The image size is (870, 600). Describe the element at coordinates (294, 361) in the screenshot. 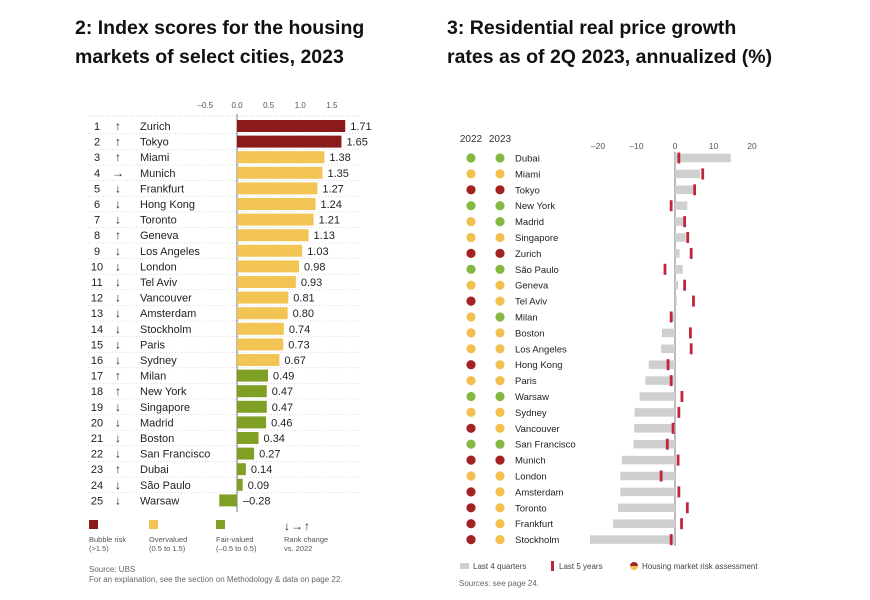

I see `score-value-label: 0.67` at that location.